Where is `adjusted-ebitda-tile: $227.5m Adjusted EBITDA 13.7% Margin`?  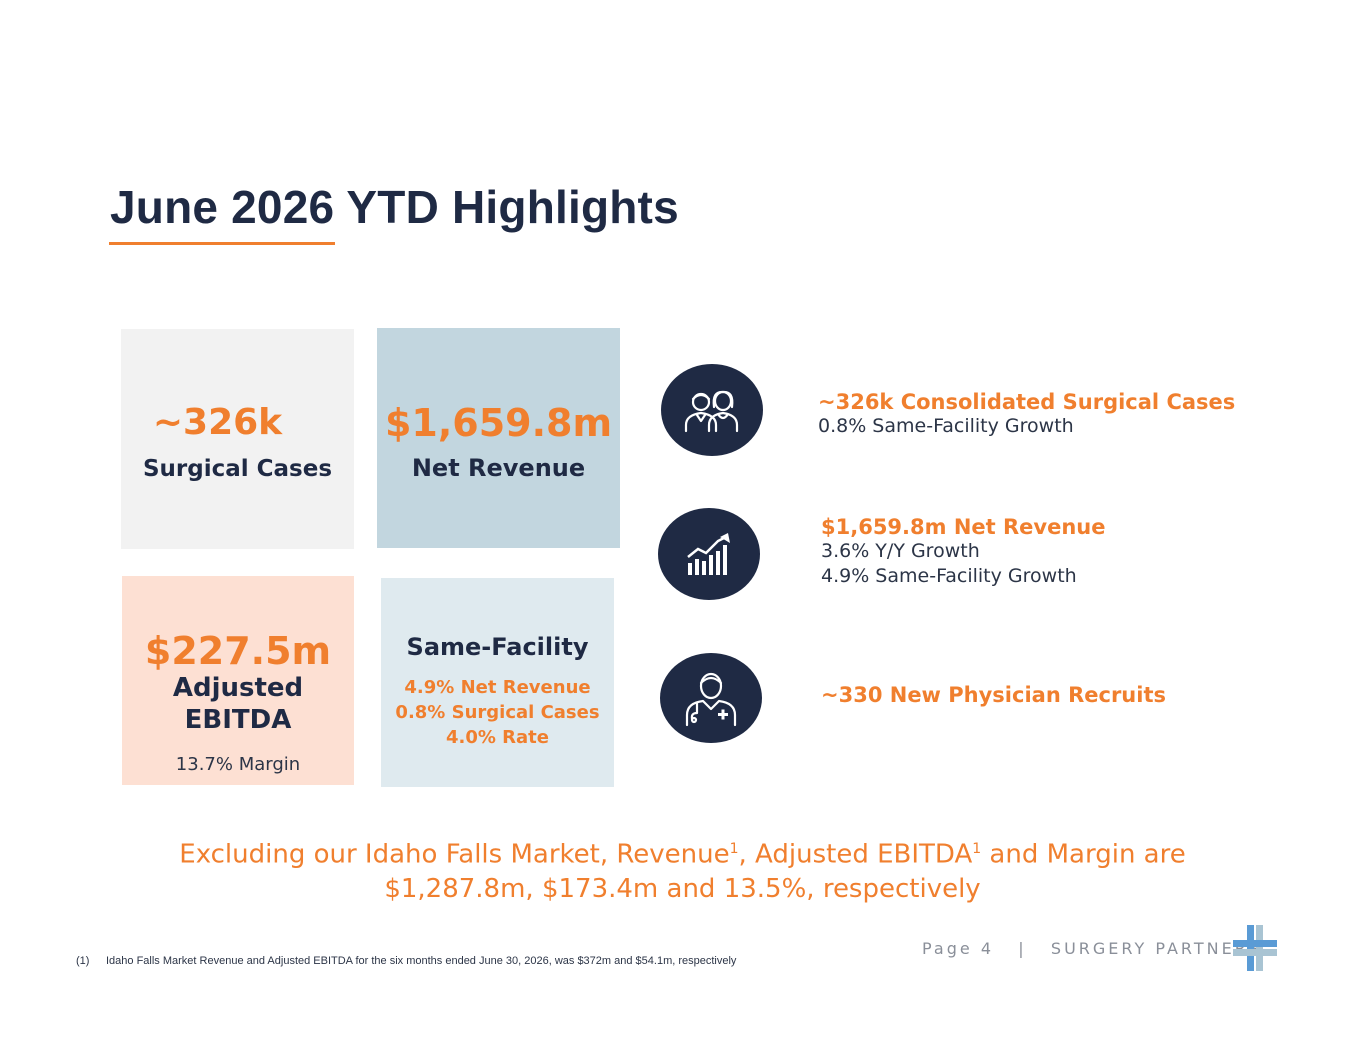 adjusted-ebitda-tile: $227.5m Adjusted EBITDA 13.7% Margin is located at coordinates (238, 680).